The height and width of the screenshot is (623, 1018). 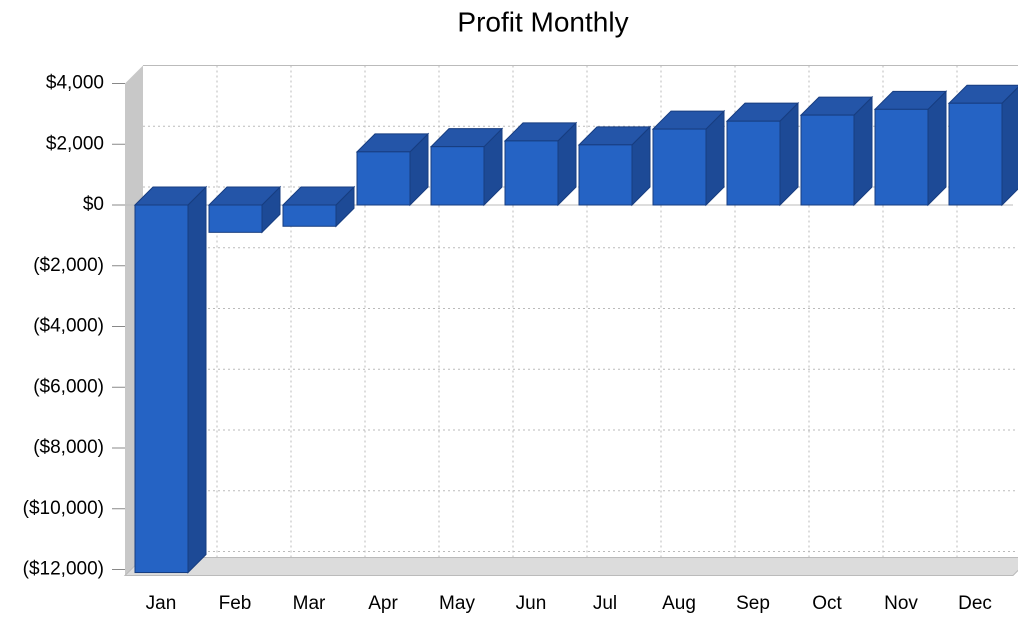 What do you see at coordinates (63, 508) in the screenshot?
I see `y-tick-label: ($10,000)` at bounding box center [63, 508].